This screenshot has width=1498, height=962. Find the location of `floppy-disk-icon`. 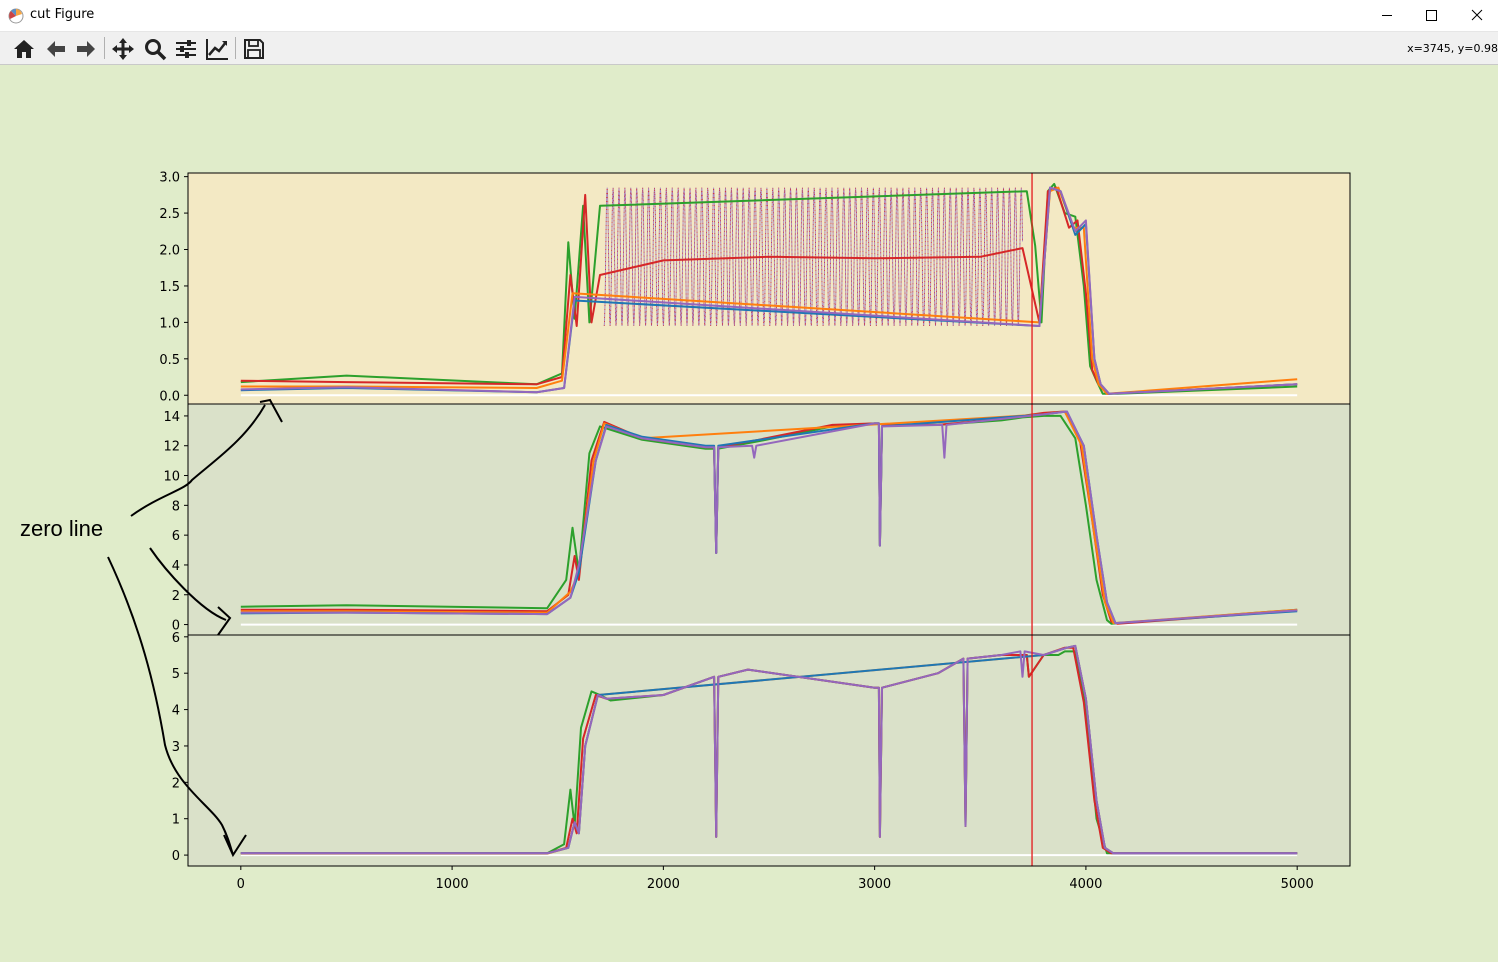

floppy-disk-icon is located at coordinates (254, 49).